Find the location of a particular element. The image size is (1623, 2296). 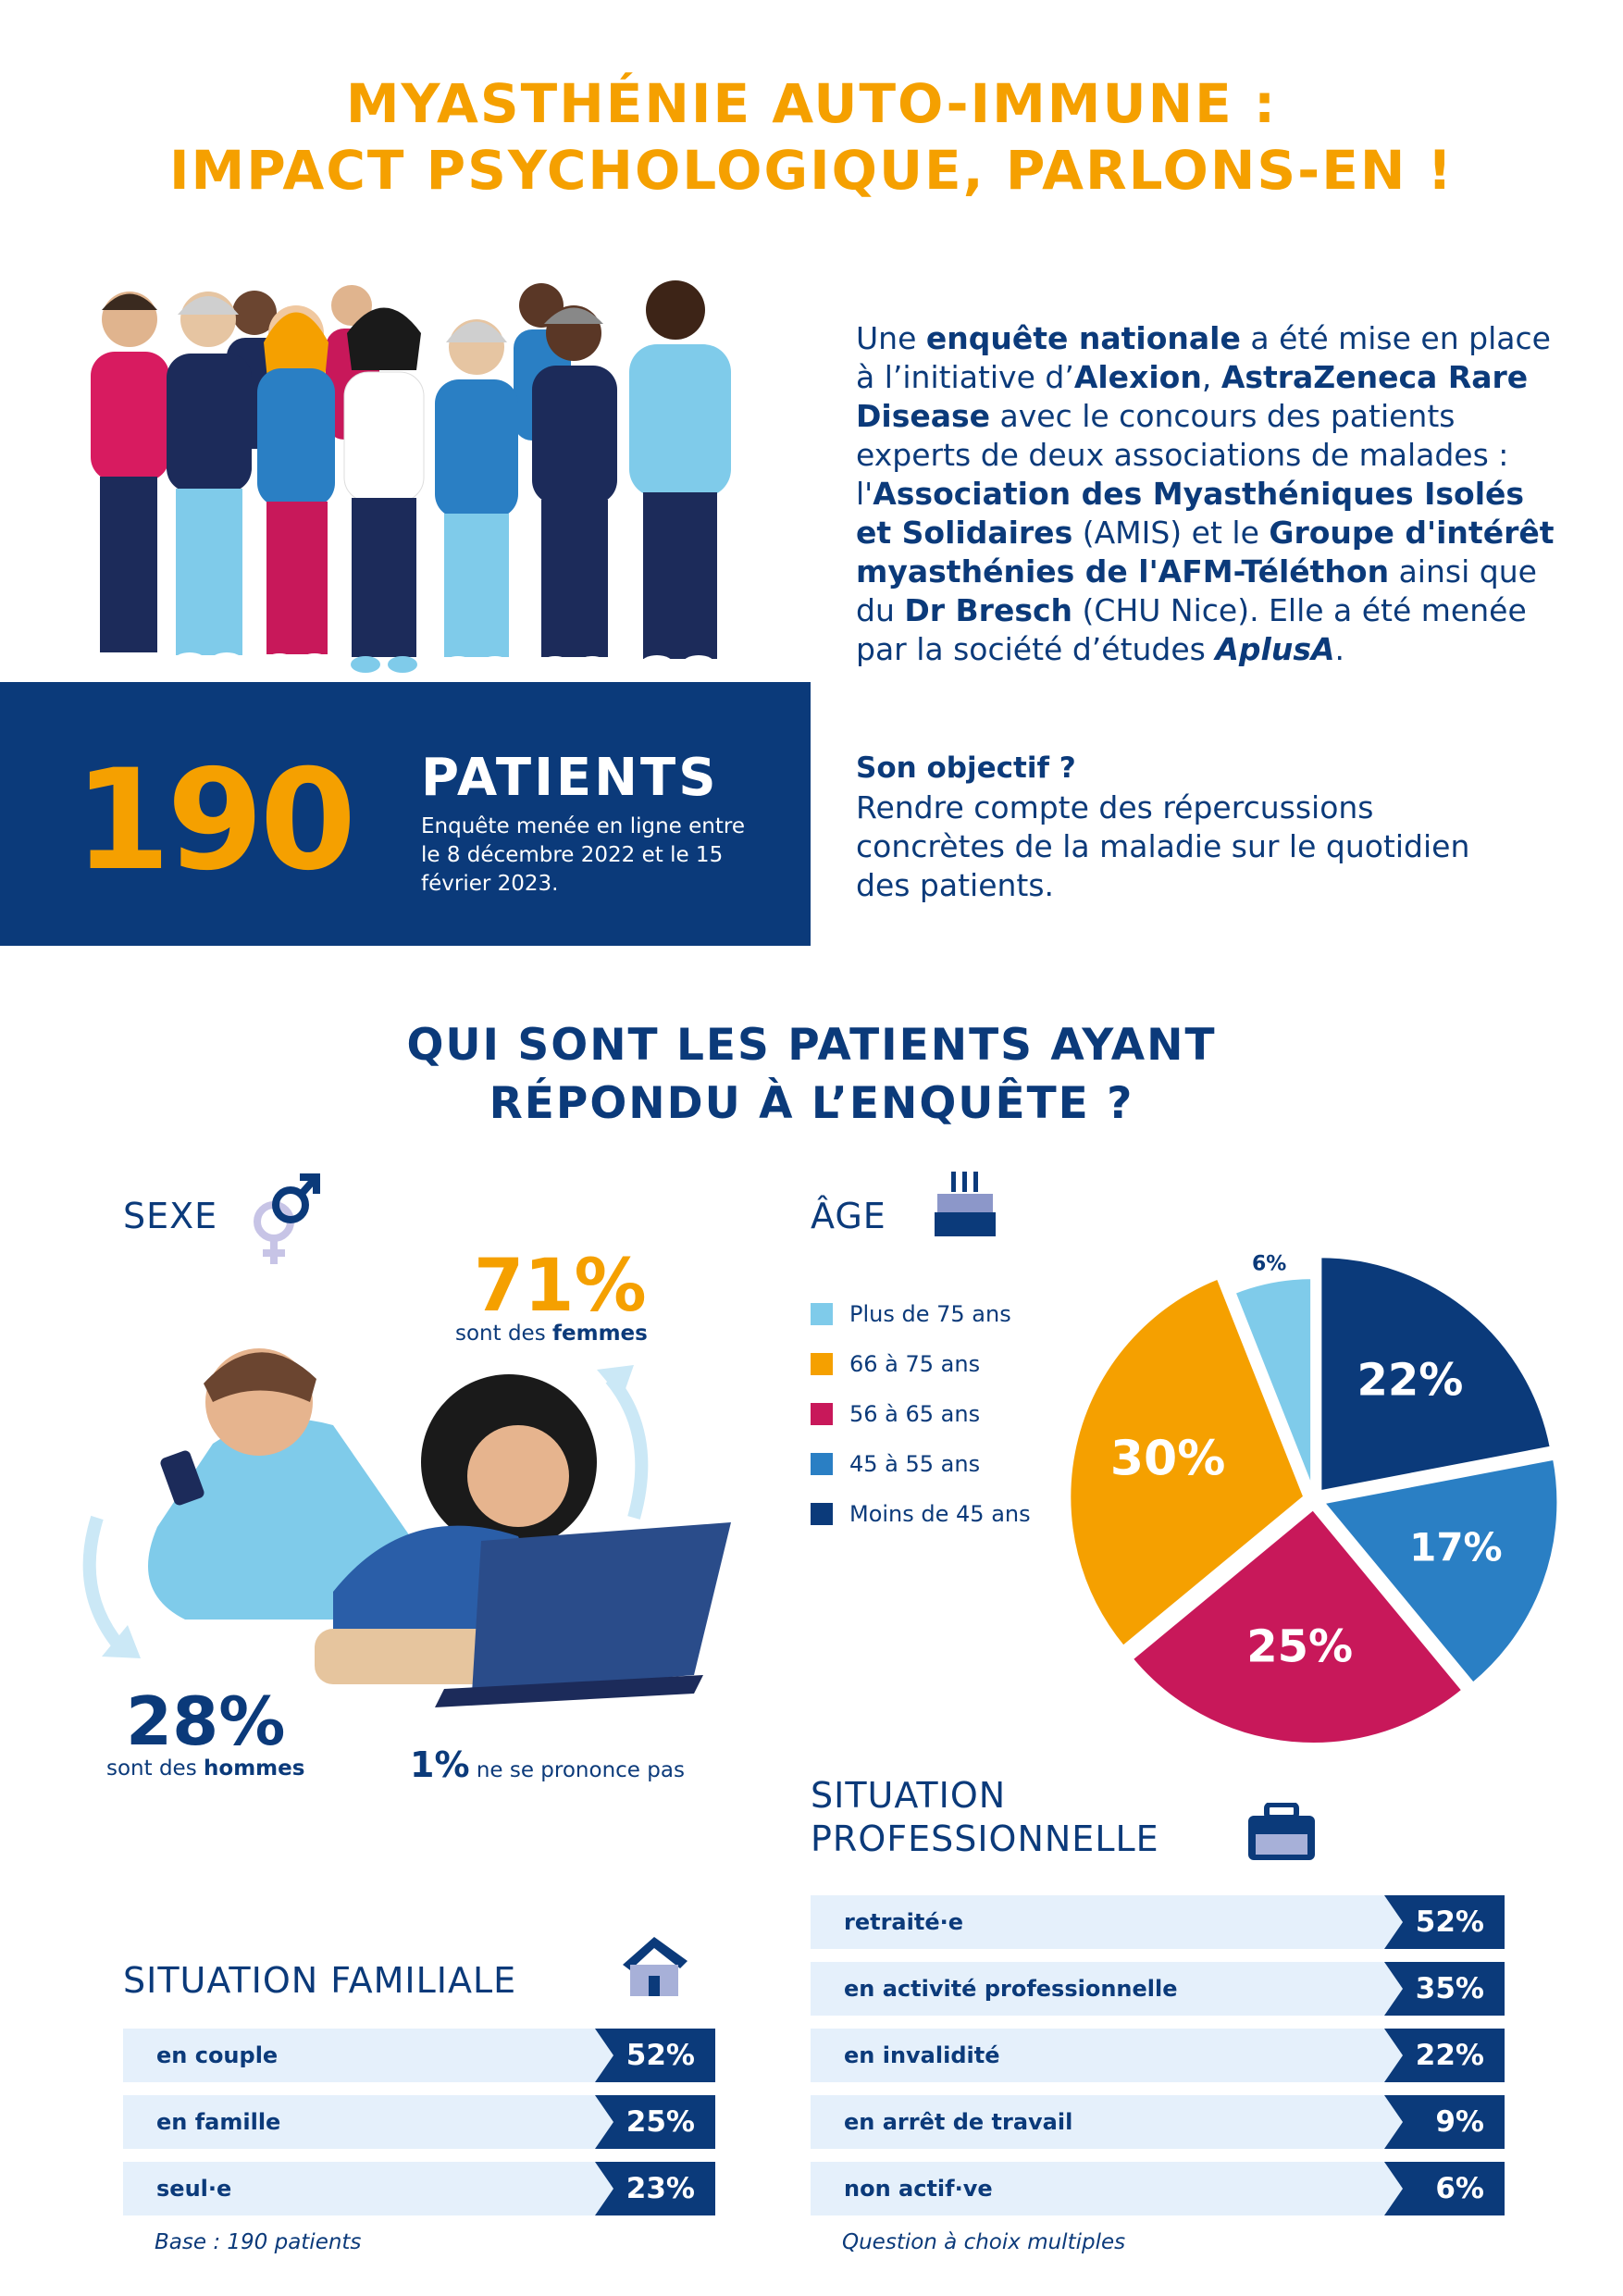

famille-title: SITUATION FAMILIALE is located at coordinates (320, 1981).